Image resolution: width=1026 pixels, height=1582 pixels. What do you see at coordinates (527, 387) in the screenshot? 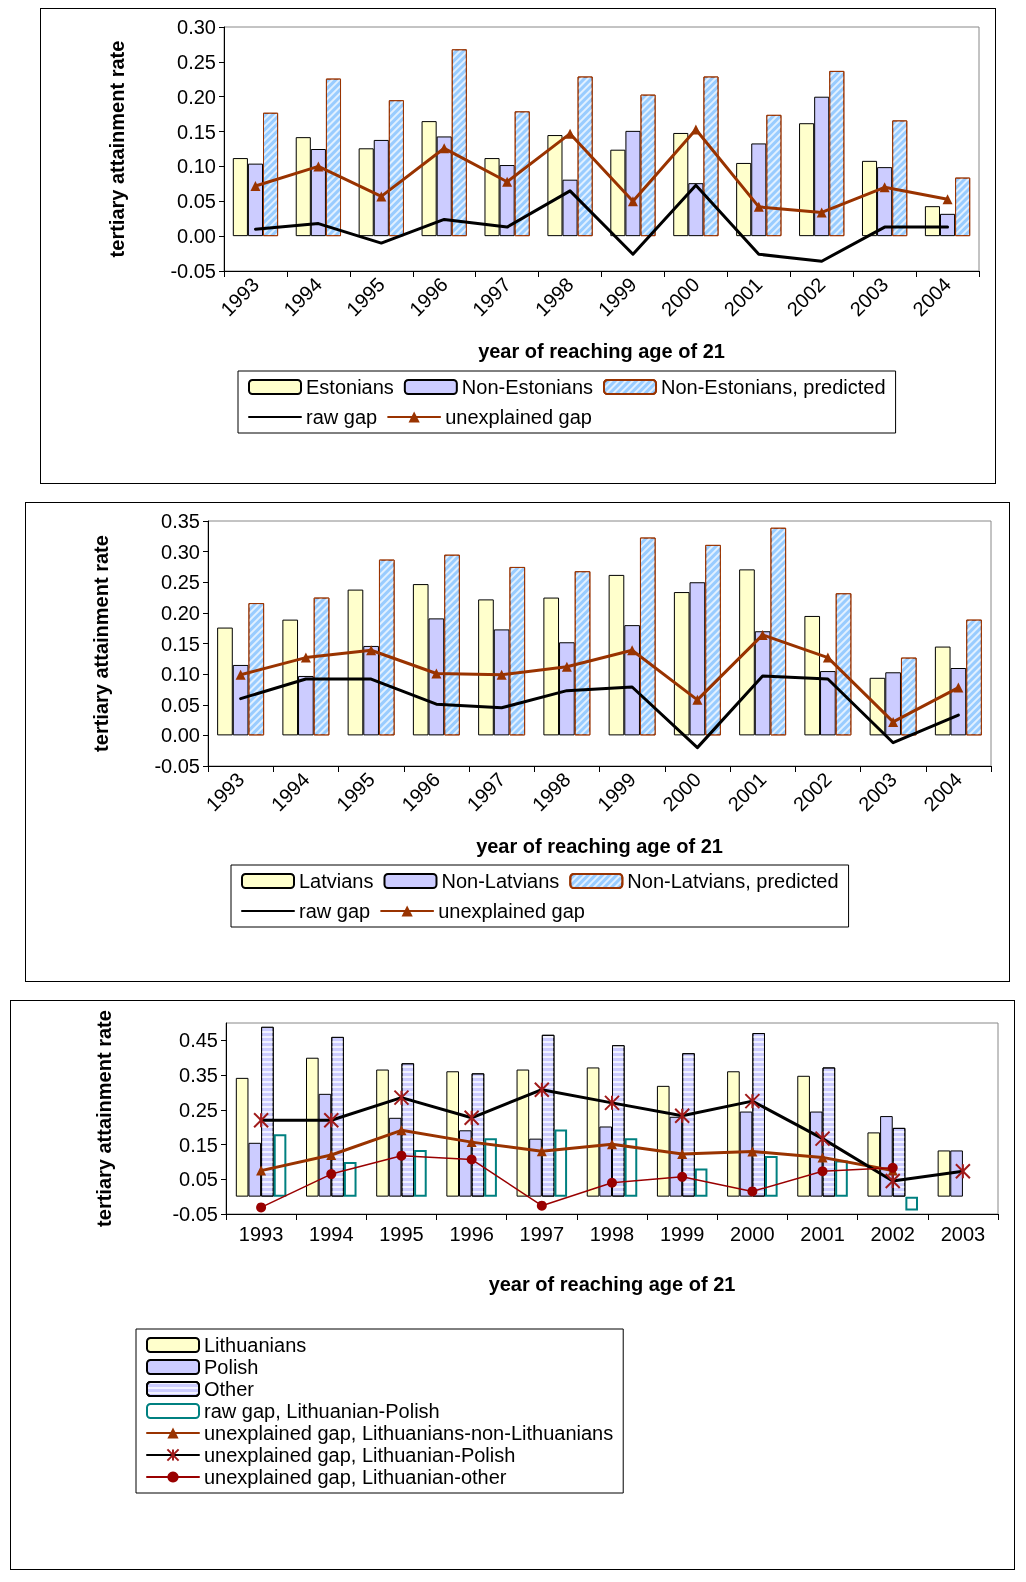
I see `legend-label: Non-Estonians` at bounding box center [527, 387].